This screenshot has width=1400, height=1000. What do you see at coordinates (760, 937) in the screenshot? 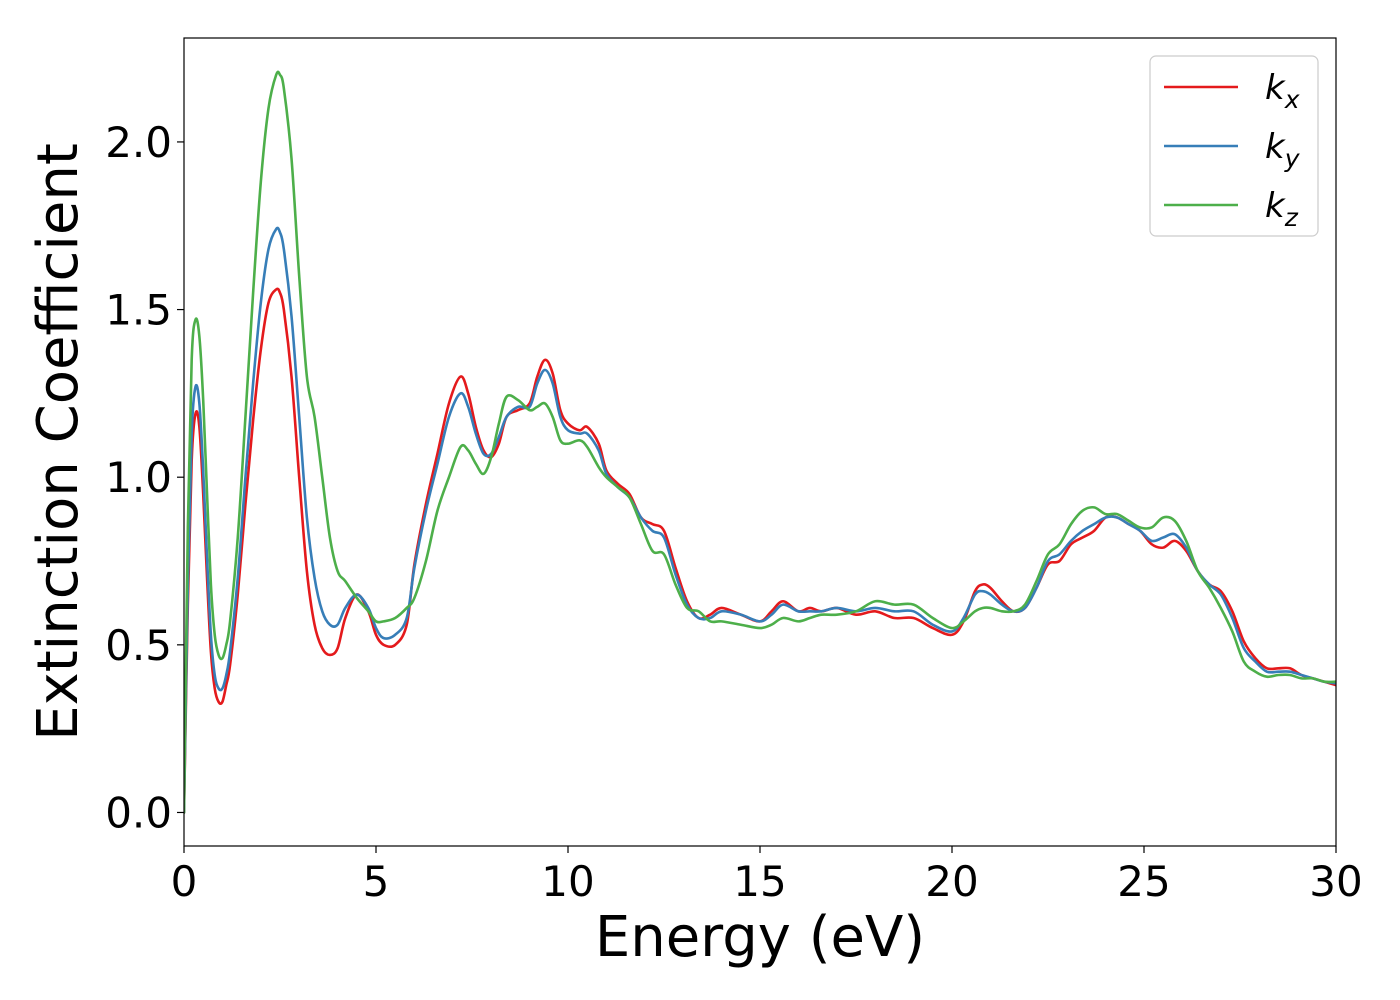
I see `x-axis-title: Energy (eV)` at bounding box center [760, 937].